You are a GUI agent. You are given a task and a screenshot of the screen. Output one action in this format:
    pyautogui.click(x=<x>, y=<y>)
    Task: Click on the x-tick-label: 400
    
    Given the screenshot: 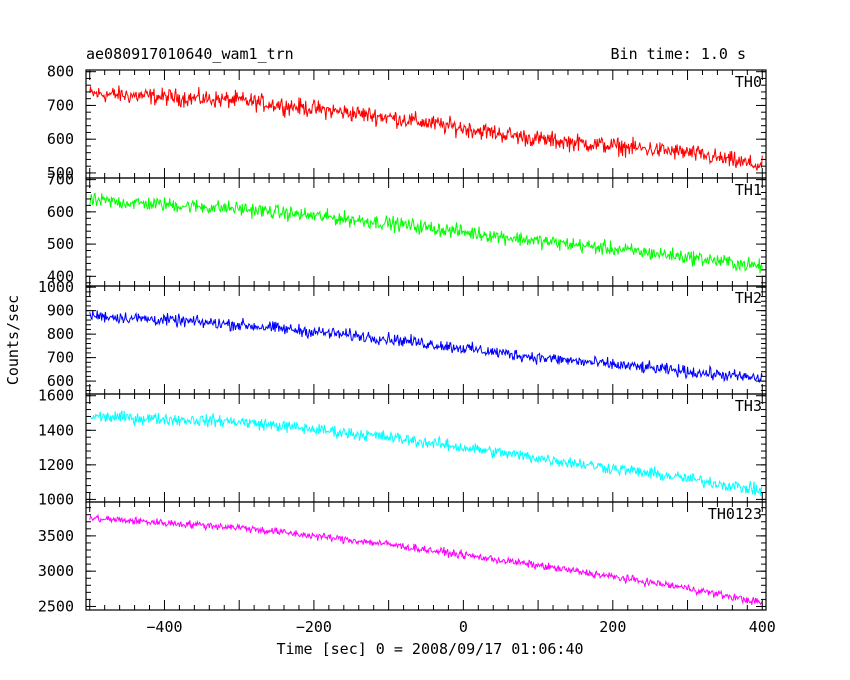 What is the action you would take?
    pyautogui.click(x=762, y=627)
    